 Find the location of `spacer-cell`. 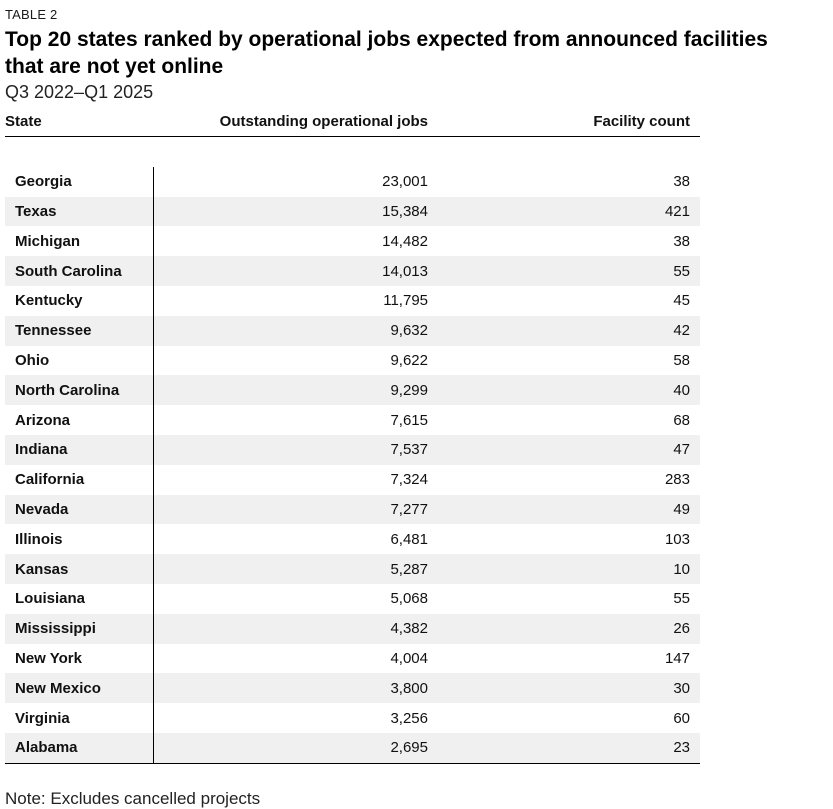

spacer-cell is located at coordinates (352, 151).